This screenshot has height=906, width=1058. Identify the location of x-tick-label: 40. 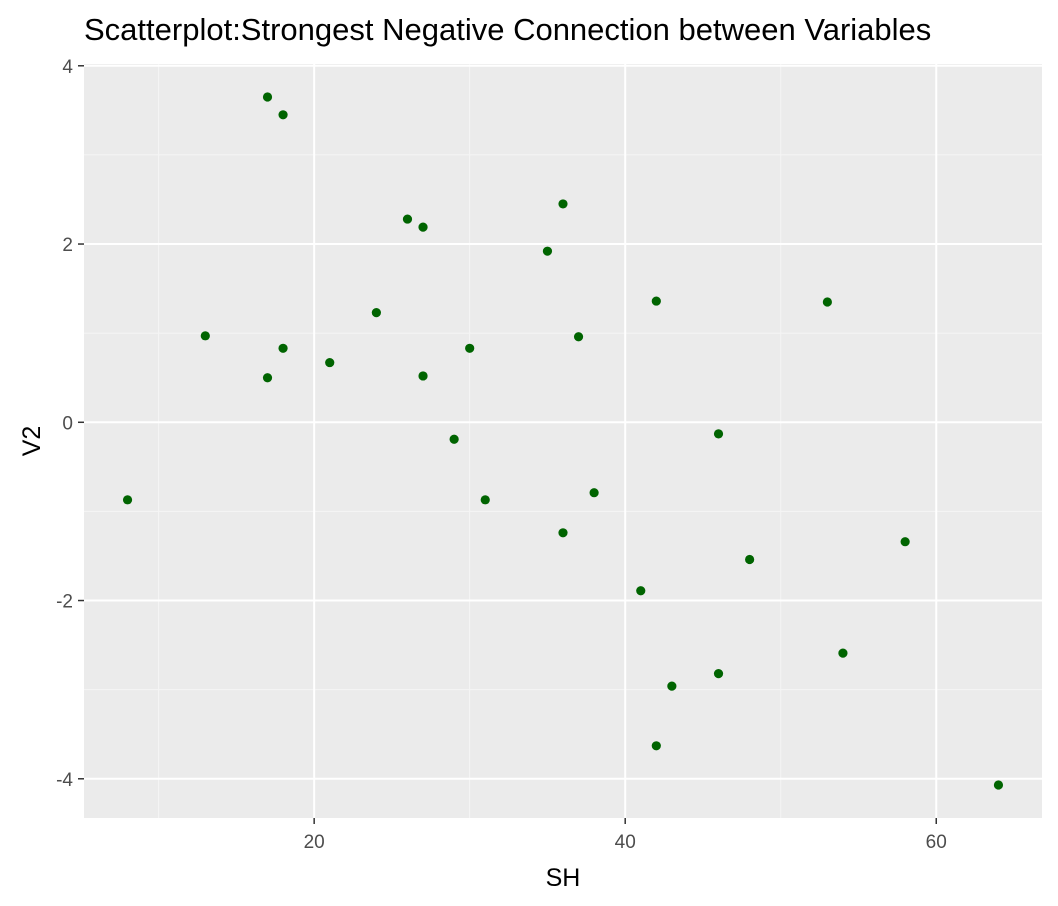
(625, 842).